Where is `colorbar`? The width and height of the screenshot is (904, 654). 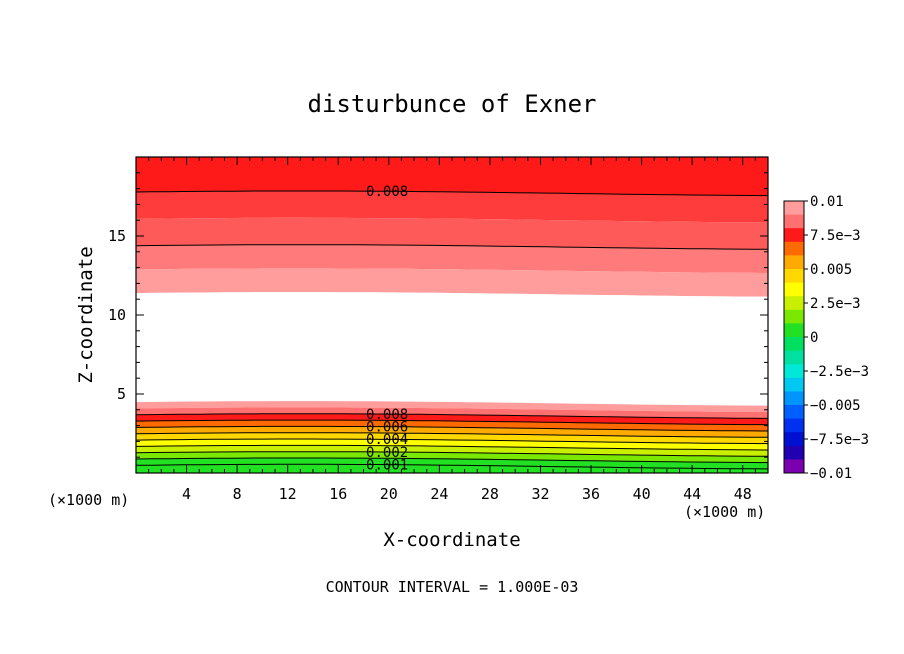 colorbar is located at coordinates (794, 337).